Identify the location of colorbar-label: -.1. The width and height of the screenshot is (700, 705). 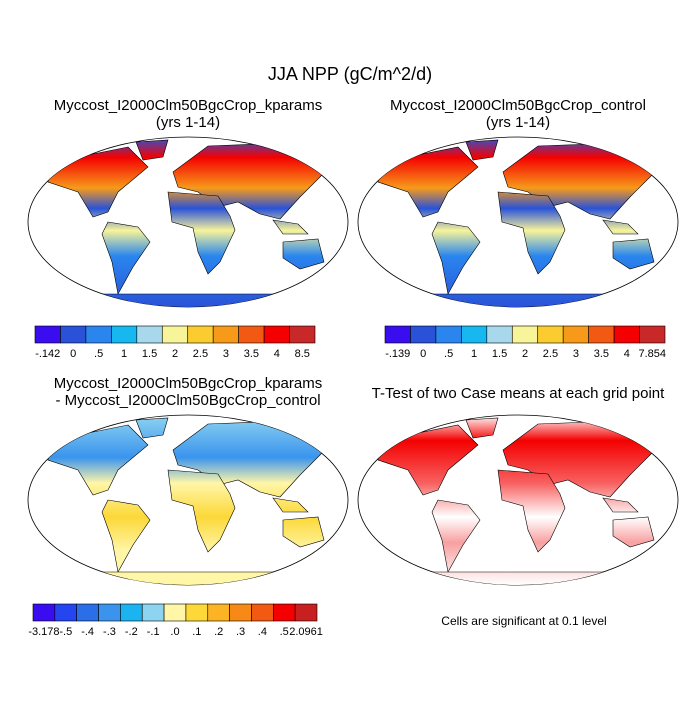
(153, 632).